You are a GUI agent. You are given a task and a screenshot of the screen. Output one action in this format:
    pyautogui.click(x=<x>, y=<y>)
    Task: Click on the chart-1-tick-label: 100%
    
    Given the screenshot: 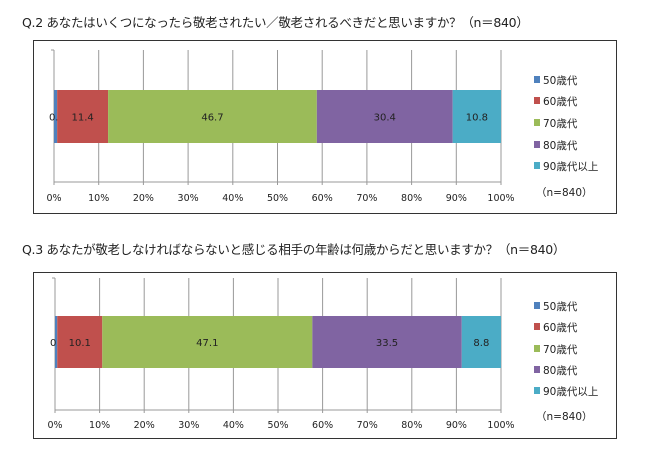 What is the action you would take?
    pyautogui.click(x=500, y=198)
    